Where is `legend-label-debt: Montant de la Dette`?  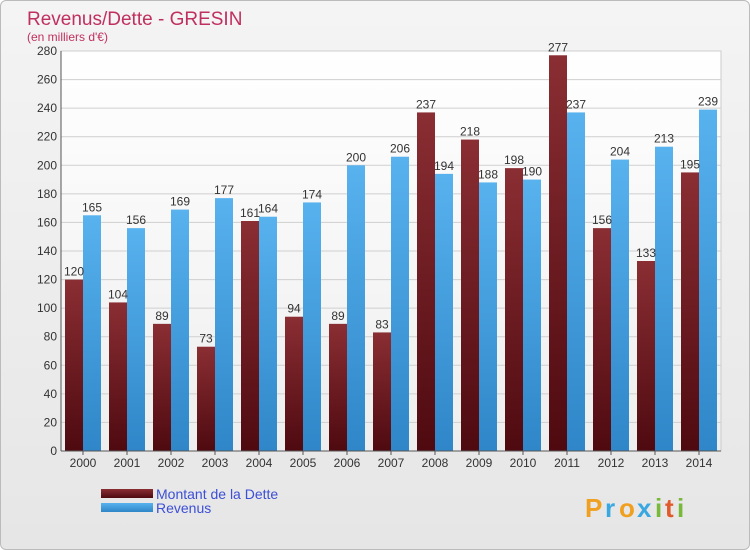
legend-label-debt: Montant de la Dette is located at coordinates (217, 494).